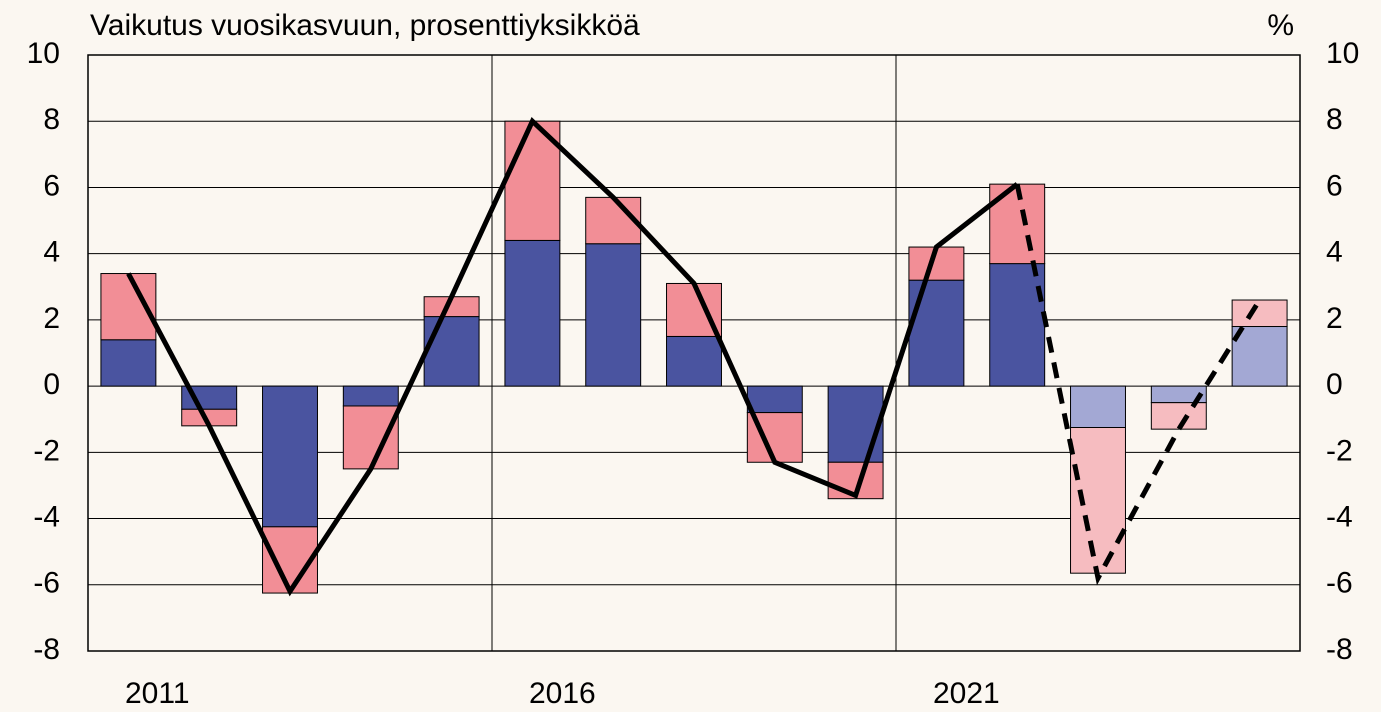 The image size is (1381, 712). Describe the element at coordinates (51, 185) in the screenshot. I see `y-tick-label: 6` at that location.